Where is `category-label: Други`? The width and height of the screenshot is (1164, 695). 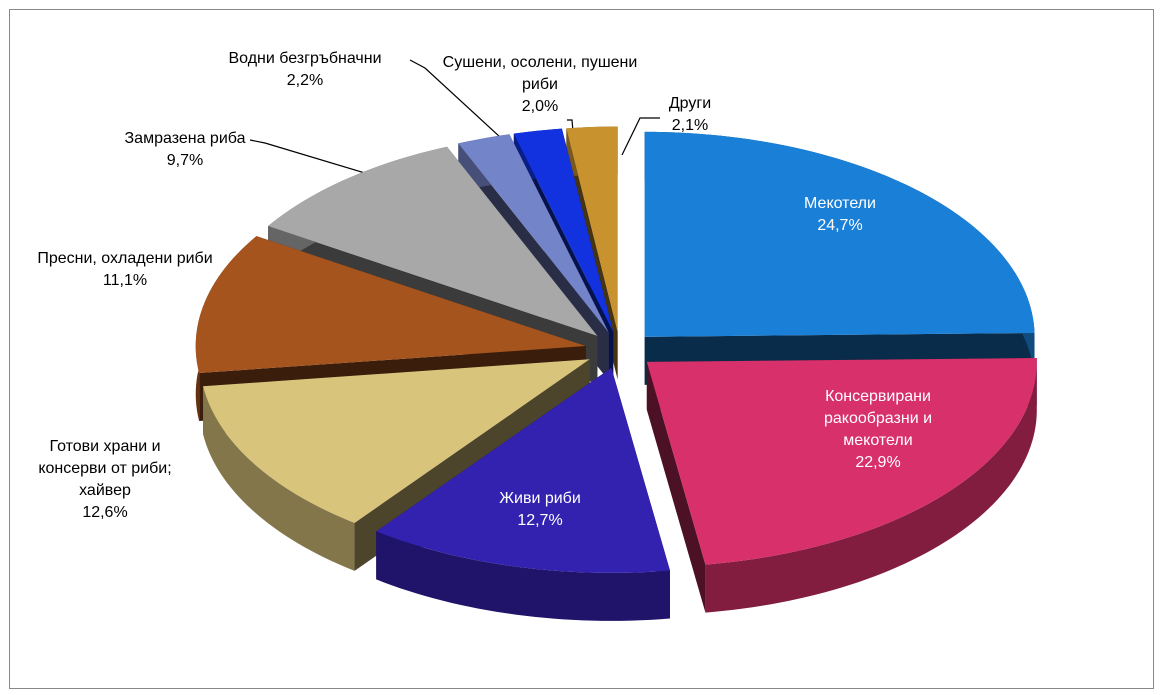
category-label: Други is located at coordinates (690, 103).